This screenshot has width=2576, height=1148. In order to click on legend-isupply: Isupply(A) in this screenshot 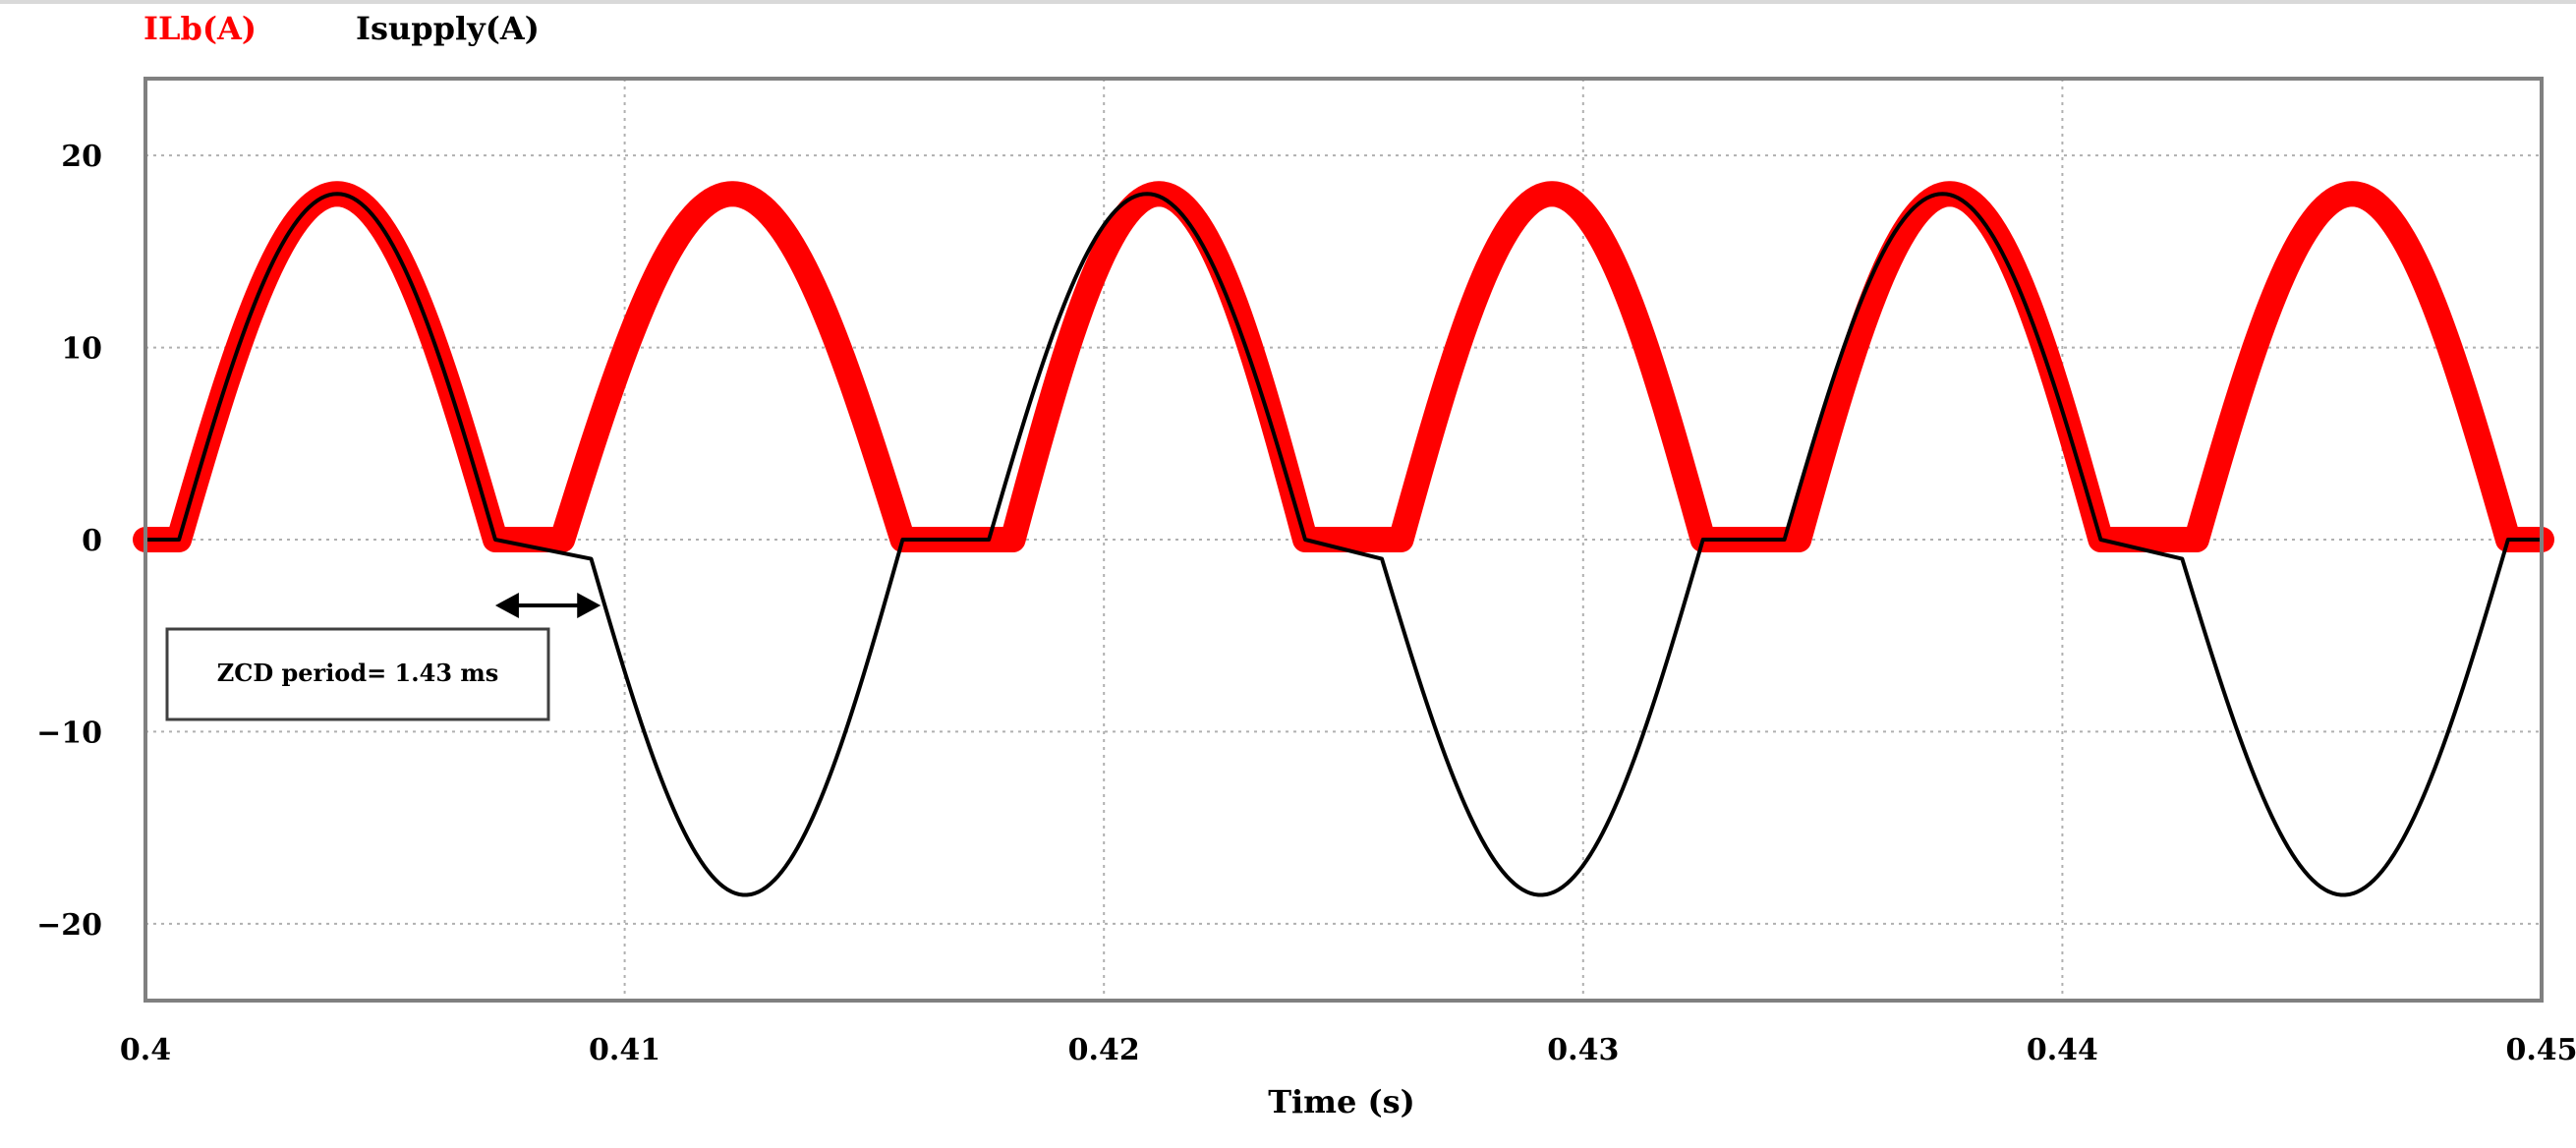, I will do `click(448, 29)`.